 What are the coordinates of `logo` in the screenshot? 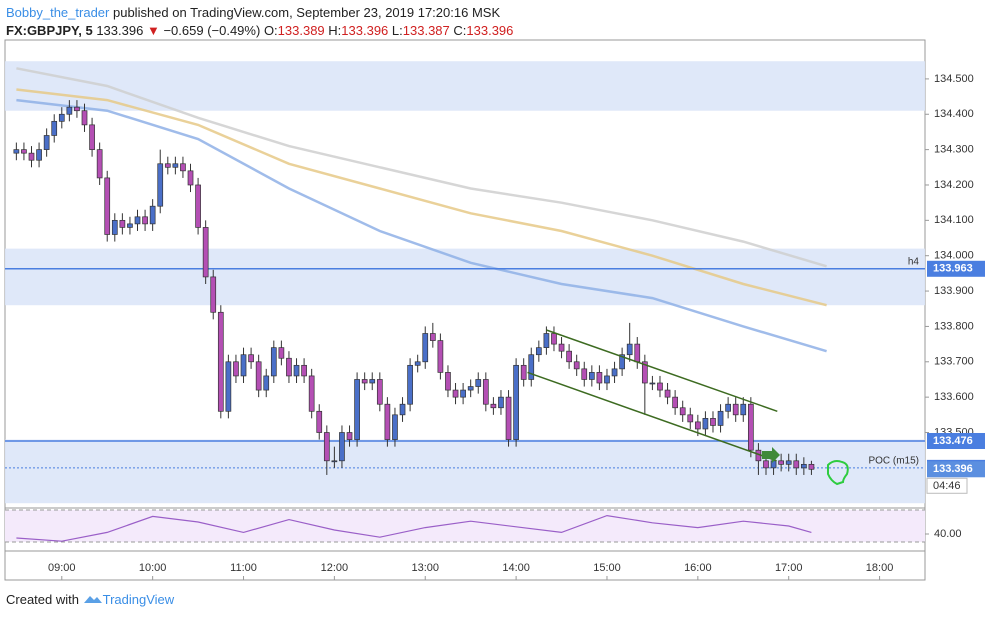 It's located at (92, 599).